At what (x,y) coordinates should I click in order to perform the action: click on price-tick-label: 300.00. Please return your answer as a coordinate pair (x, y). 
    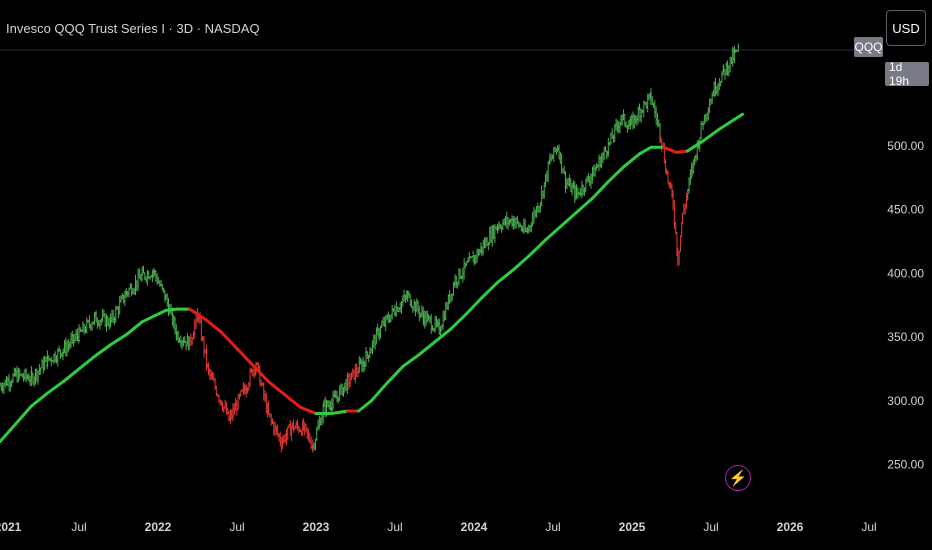
    Looking at the image, I should click on (905, 401).